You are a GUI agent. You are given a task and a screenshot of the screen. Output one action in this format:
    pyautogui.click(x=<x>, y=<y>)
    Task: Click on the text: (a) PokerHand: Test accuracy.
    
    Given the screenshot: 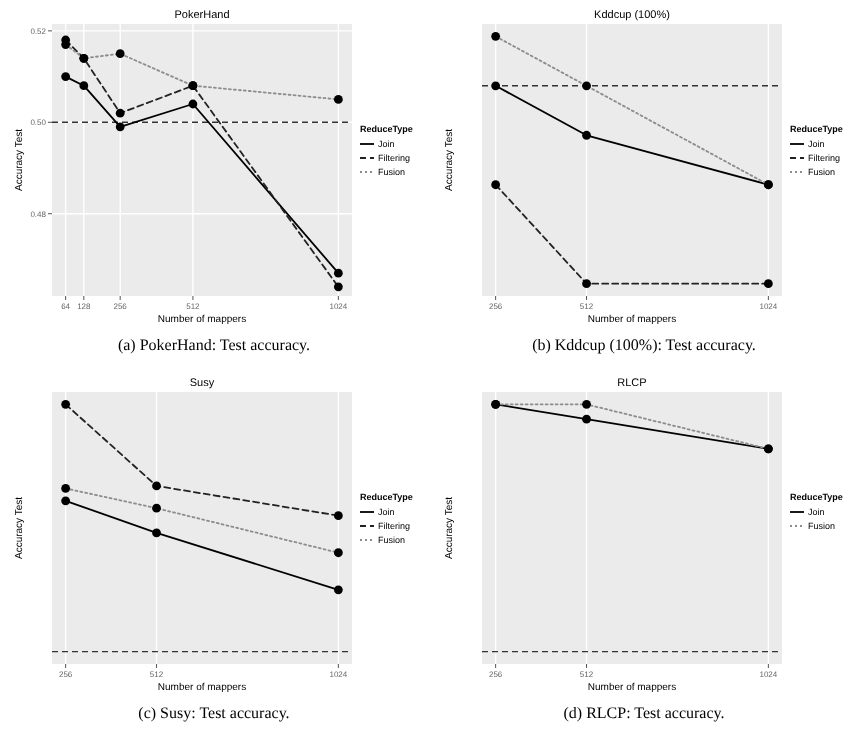 What is the action you would take?
    pyautogui.click(x=214, y=345)
    